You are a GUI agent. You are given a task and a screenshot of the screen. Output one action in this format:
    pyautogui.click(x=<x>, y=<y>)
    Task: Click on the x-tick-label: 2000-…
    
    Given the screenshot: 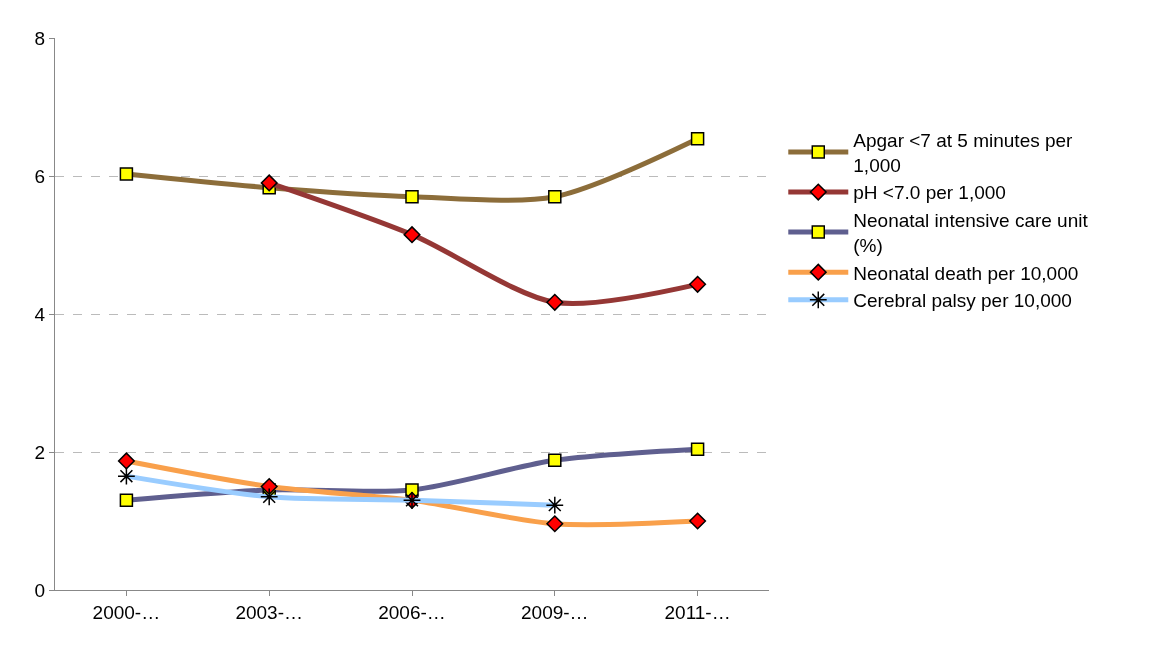 What is the action you would take?
    pyautogui.click(x=126, y=612)
    